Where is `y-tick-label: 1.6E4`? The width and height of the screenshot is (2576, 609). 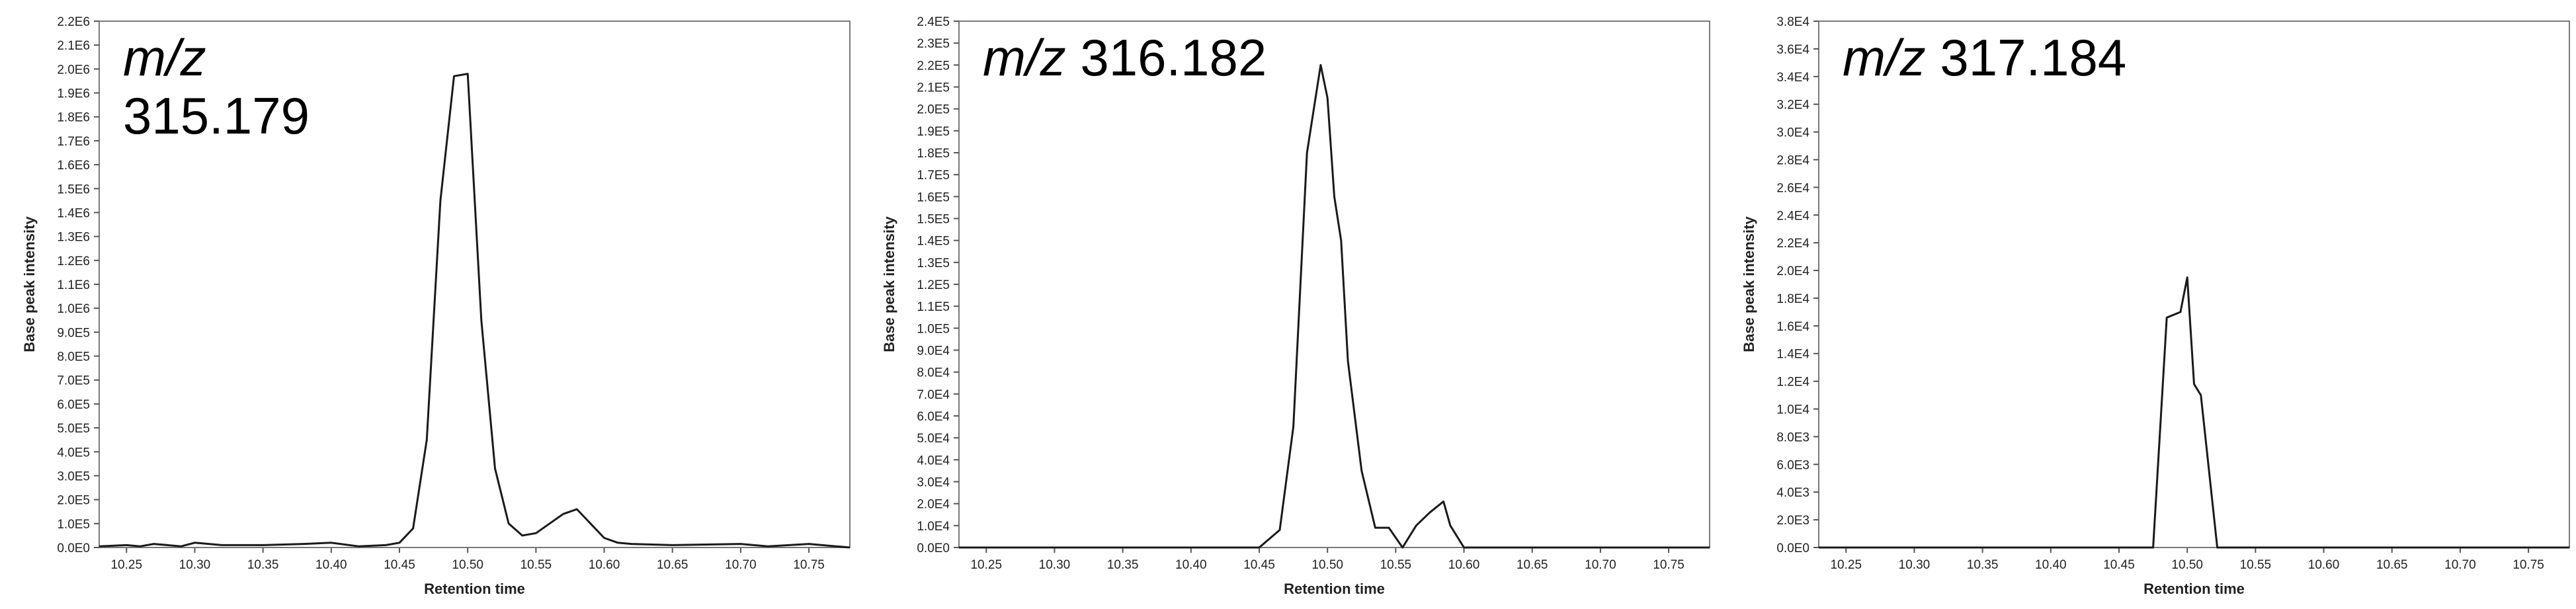
y-tick-label: 1.6E4 is located at coordinates (1792, 327).